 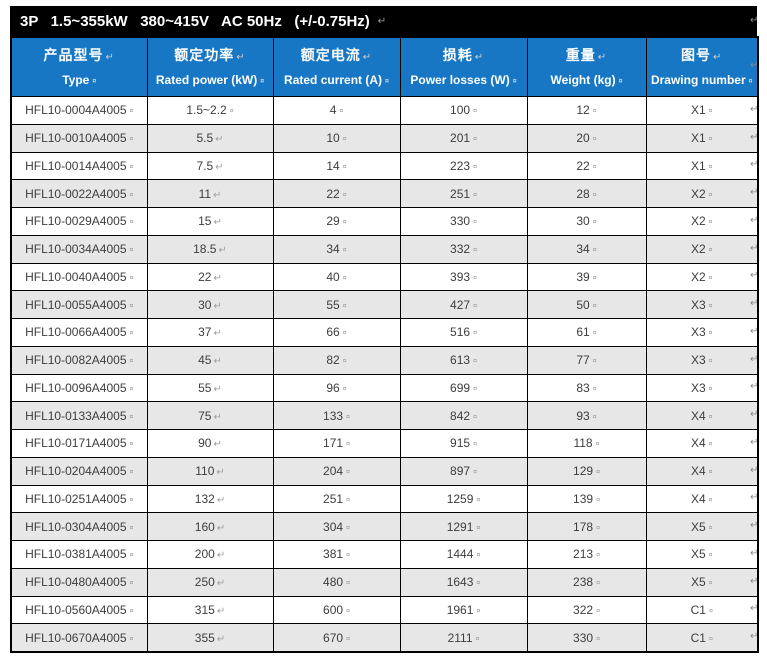 I want to click on header-zh-label: 重量 ↵, so click(x=586, y=55).